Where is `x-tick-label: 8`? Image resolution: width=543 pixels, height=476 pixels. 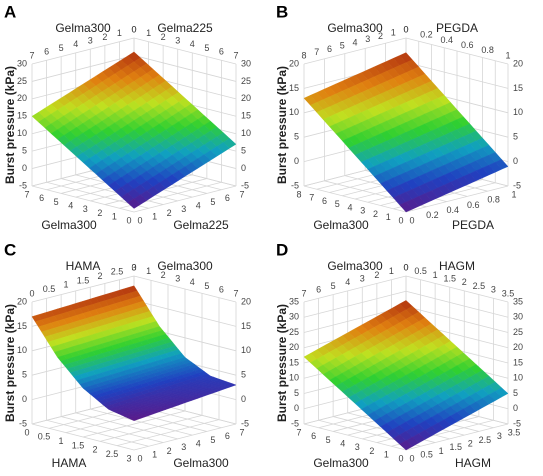
x-tick-label: 8 is located at coordinates (298, 194).